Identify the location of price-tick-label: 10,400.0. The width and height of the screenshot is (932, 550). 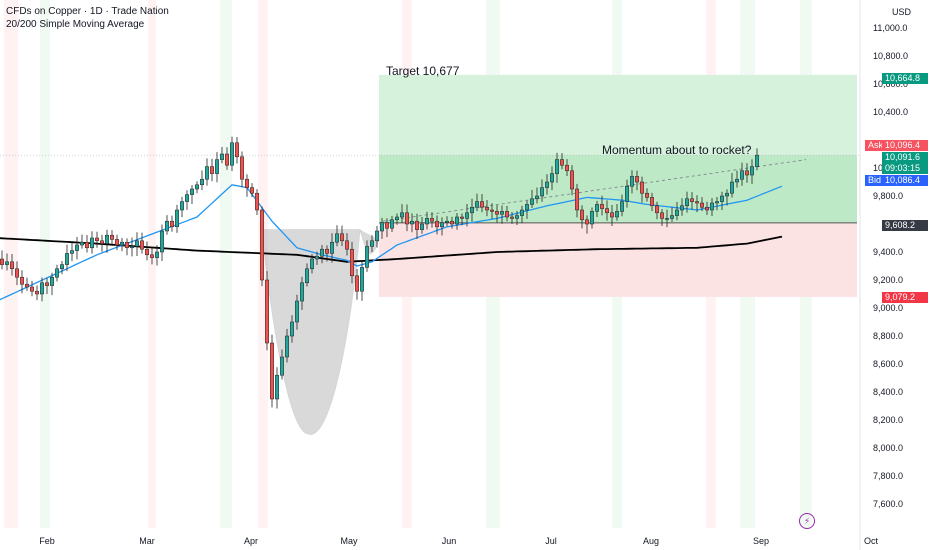
(891, 112).